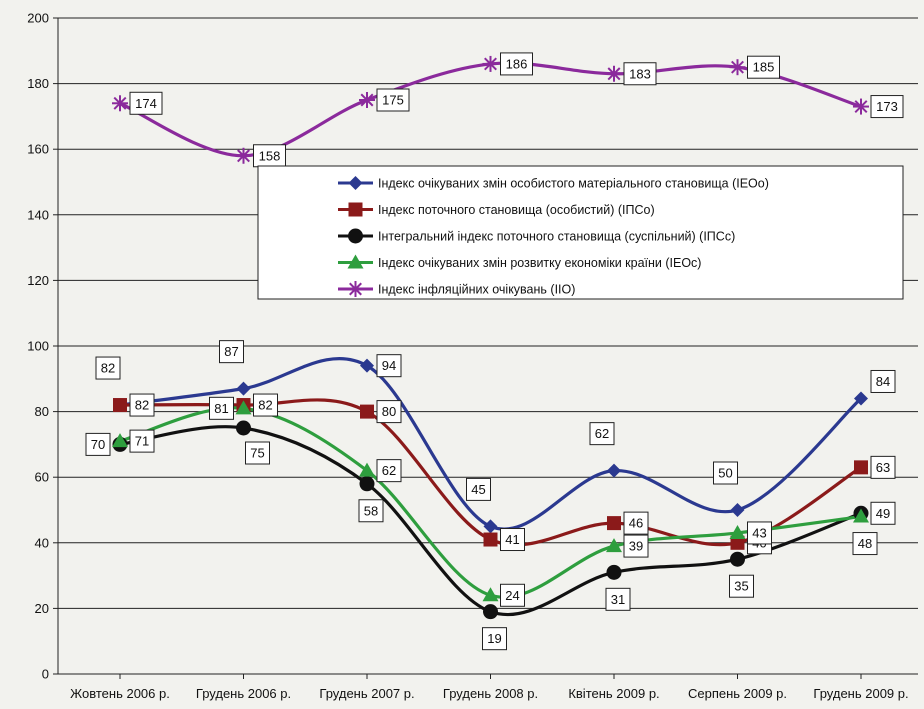  Describe the element at coordinates (512, 540) in the screenshot. I see `data-label: 41` at that location.